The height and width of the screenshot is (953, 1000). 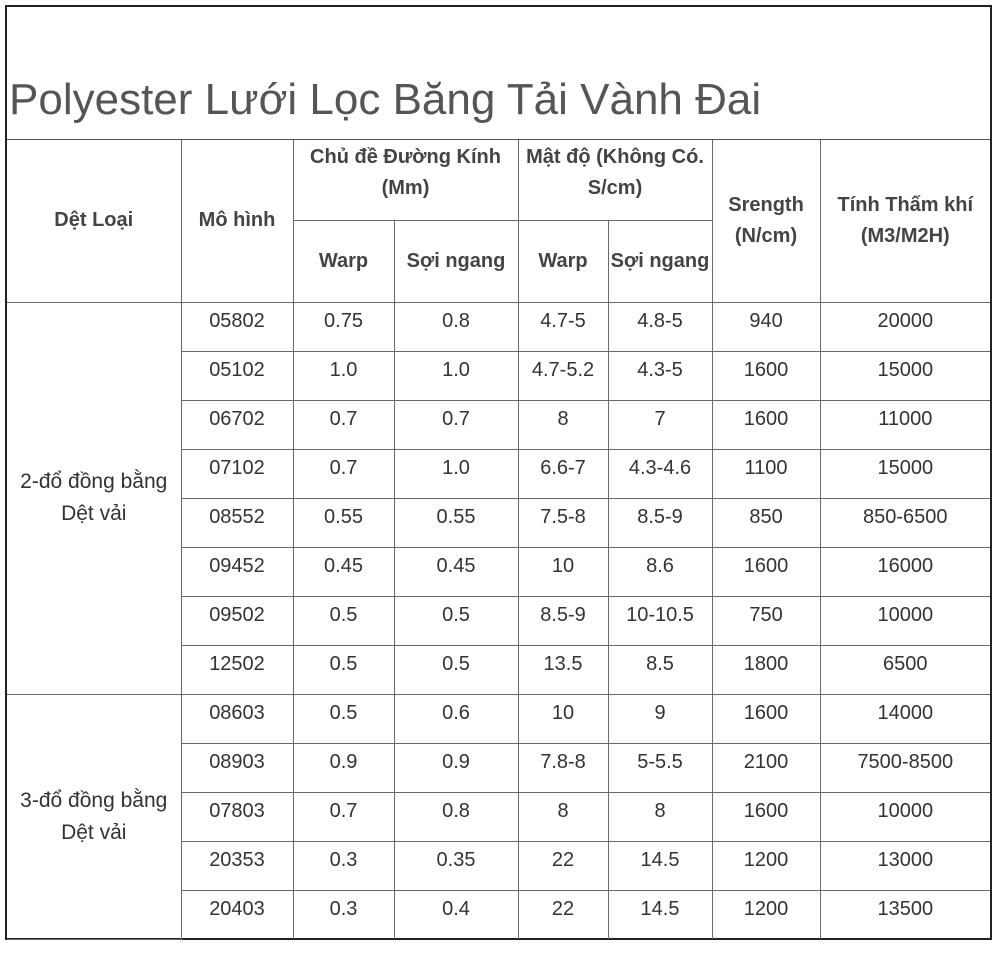 I want to click on cell-density-warp: 6.6-7, so click(x=563, y=473).